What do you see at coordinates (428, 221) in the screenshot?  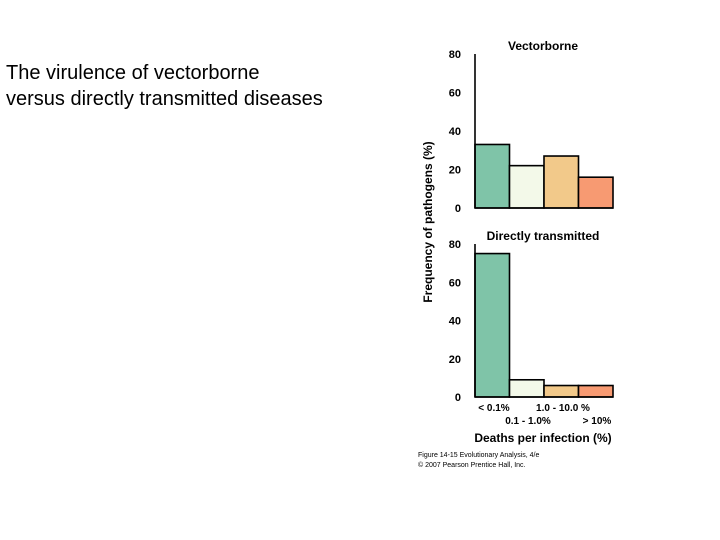 I see `y-axis-label: Frequency of pathogens (%)` at bounding box center [428, 221].